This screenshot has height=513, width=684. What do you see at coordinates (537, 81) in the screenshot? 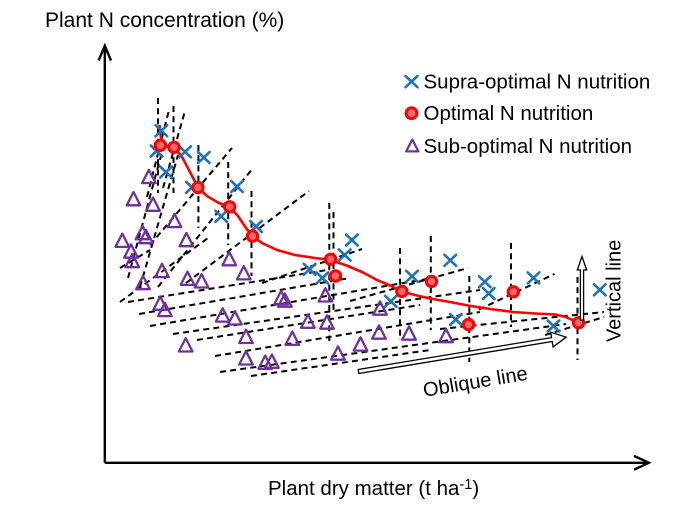
I see `svg-text: Supra-optimal N nutrition` at bounding box center [537, 81].